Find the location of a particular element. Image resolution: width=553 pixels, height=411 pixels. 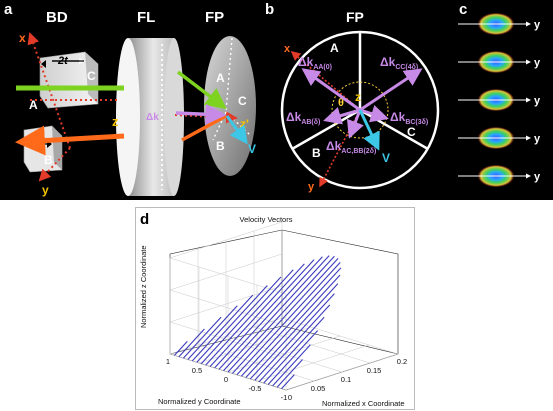

dk-cc-label: ΔkCC(4δ) is located at coordinates (399, 63).